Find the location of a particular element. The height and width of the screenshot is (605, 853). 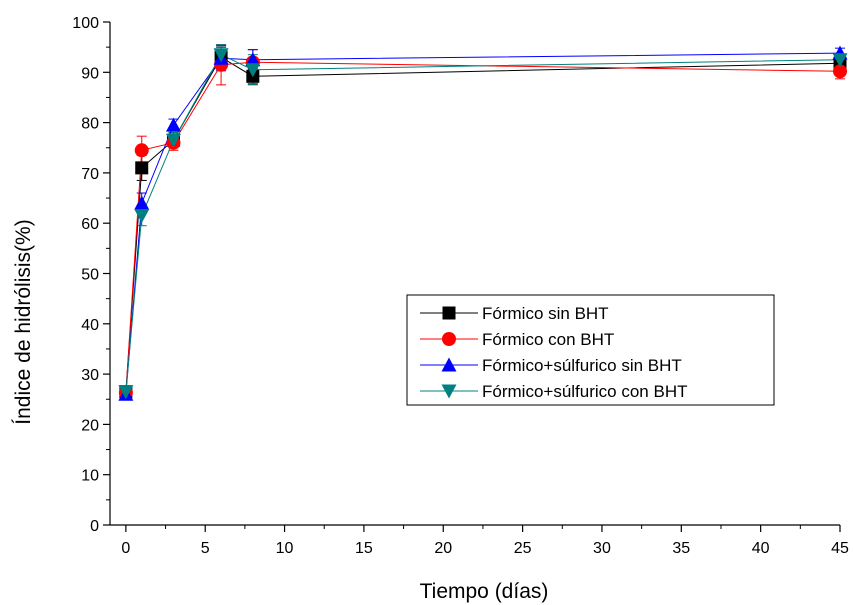

y-tick-label: 60 is located at coordinates (90, 224).